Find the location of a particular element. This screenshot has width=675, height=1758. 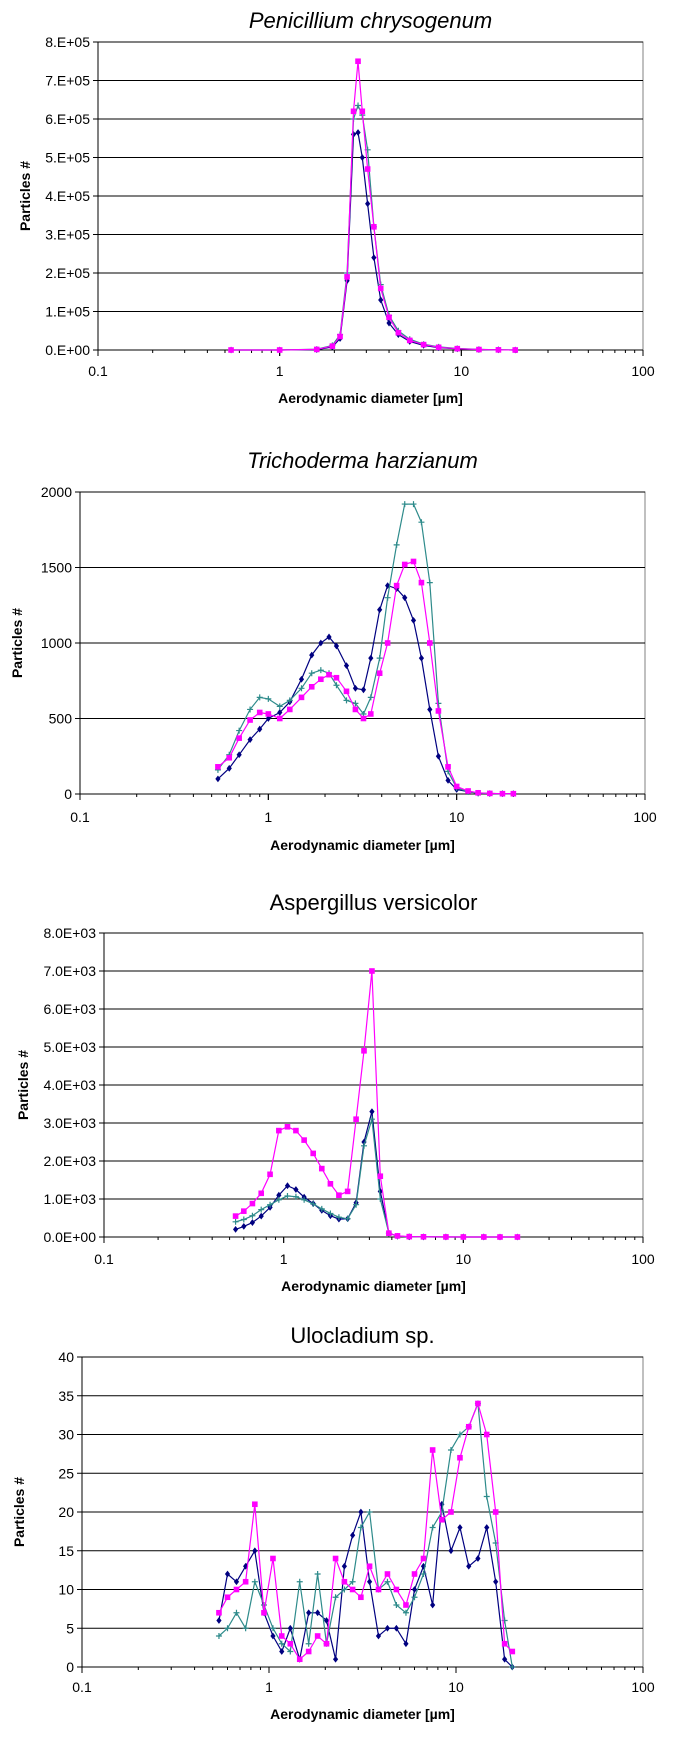

y-tick-label: 1.E+05 is located at coordinates (67, 312).